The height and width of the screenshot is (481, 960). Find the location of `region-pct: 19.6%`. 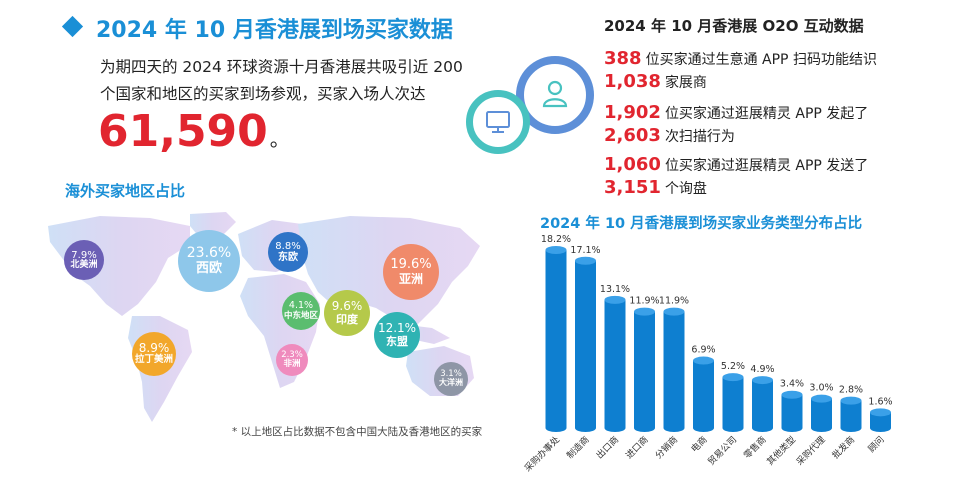

region-pct: 19.6% is located at coordinates (411, 265).